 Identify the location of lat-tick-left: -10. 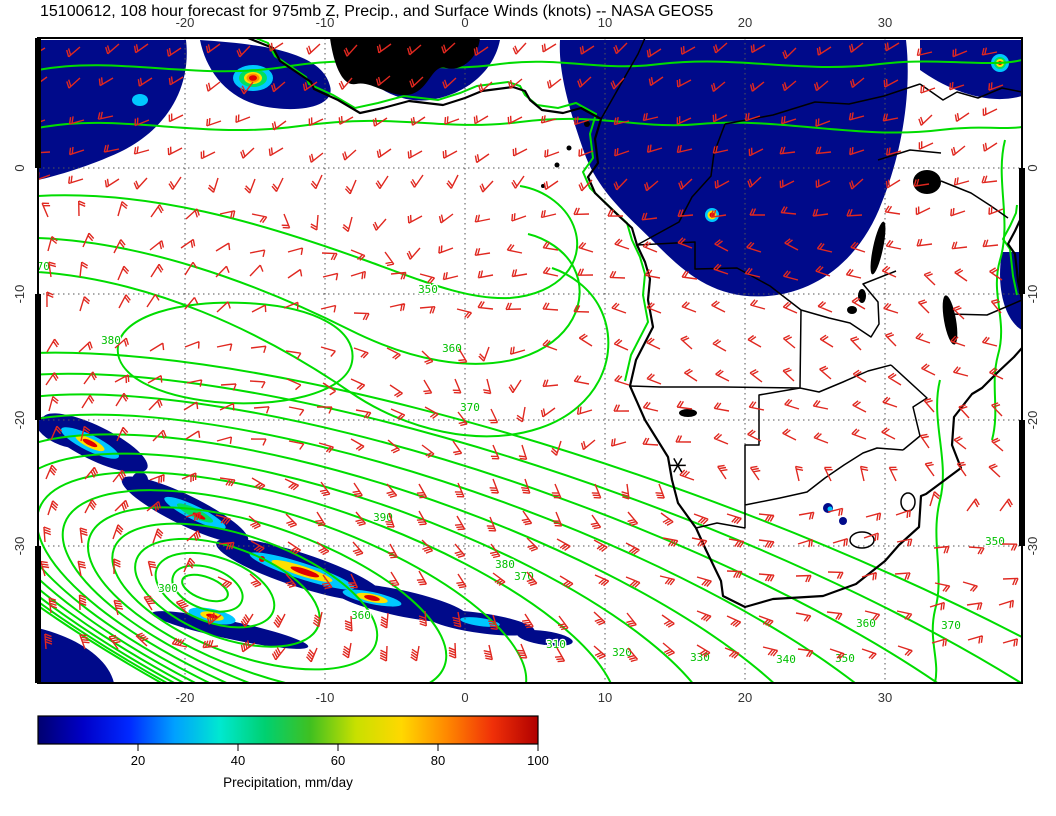
(19, 294).